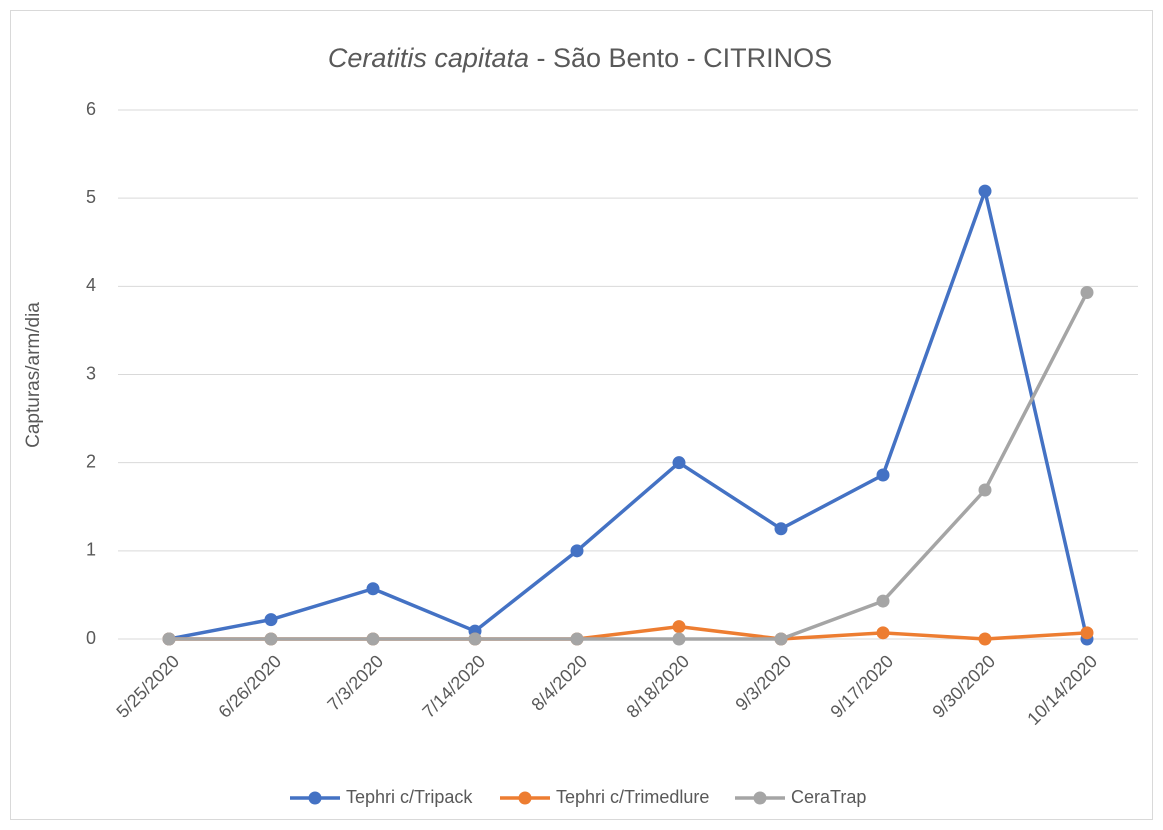  I want to click on y-tick-label: 5, so click(91, 197).